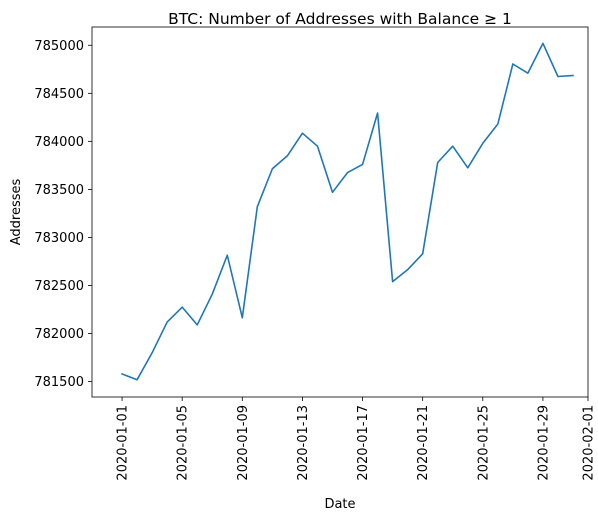 This screenshot has height=521, width=598. Describe the element at coordinates (59, 286) in the screenshot. I see `y-tick-label: 782500` at that location.